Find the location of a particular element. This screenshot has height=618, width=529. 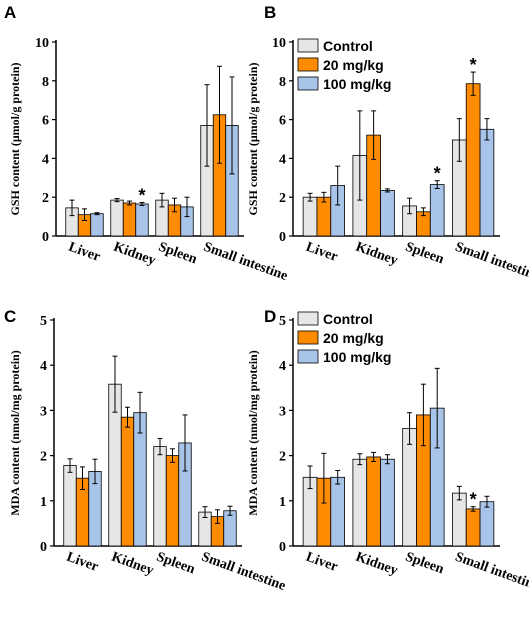

panel-letter: D is located at coordinates (270, 316).